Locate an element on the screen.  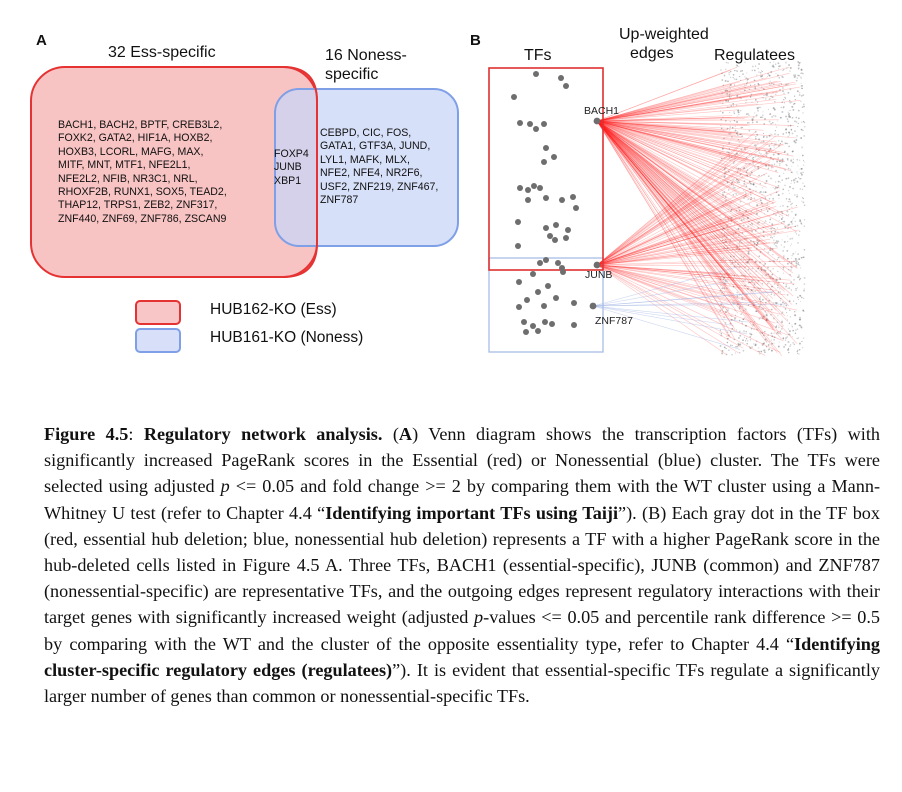
tf-dots is located at coordinates (556, 203).